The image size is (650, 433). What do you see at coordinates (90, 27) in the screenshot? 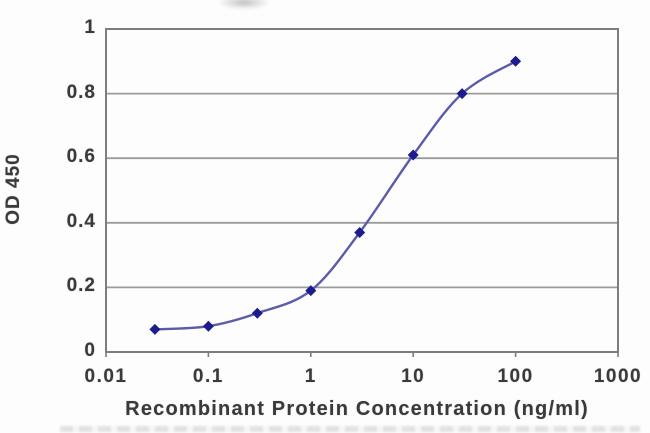
I see `y-tick-label: 1` at bounding box center [90, 27].